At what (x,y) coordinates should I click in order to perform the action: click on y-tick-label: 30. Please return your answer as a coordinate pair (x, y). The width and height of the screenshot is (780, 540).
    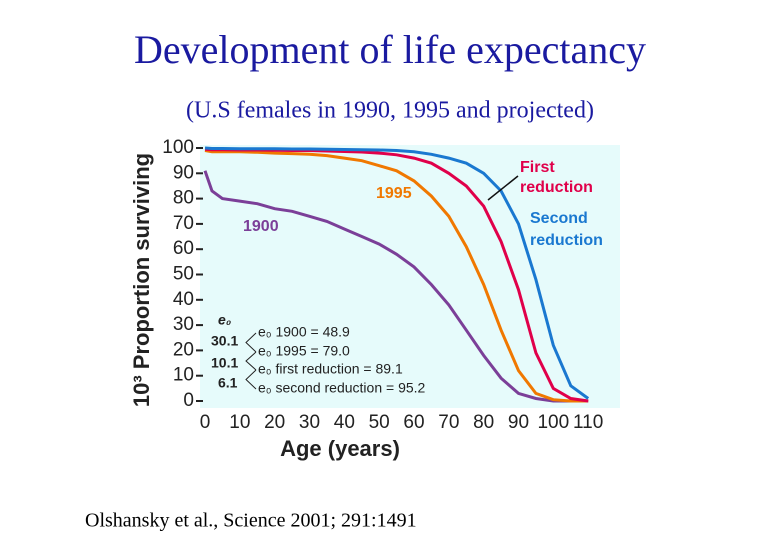
    Looking at the image, I should click on (183, 324).